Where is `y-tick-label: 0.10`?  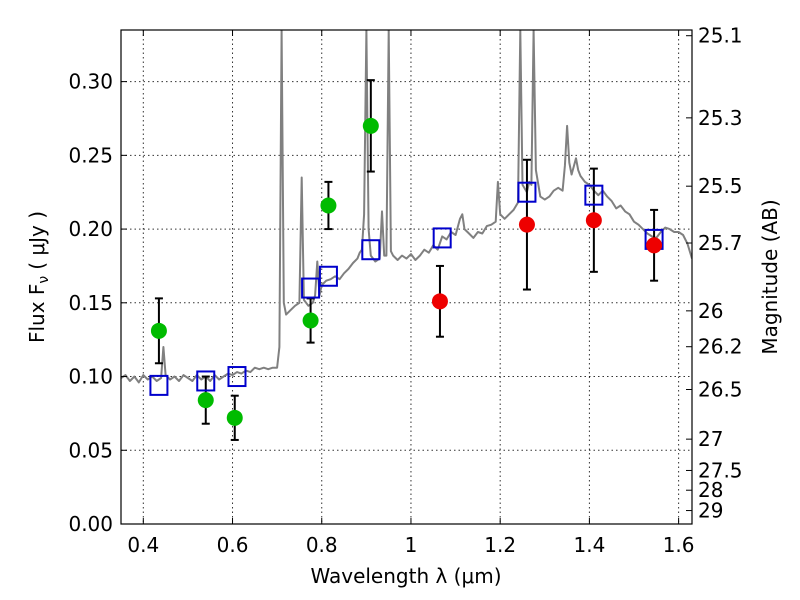 y-tick-label: 0.10 is located at coordinates (90, 377).